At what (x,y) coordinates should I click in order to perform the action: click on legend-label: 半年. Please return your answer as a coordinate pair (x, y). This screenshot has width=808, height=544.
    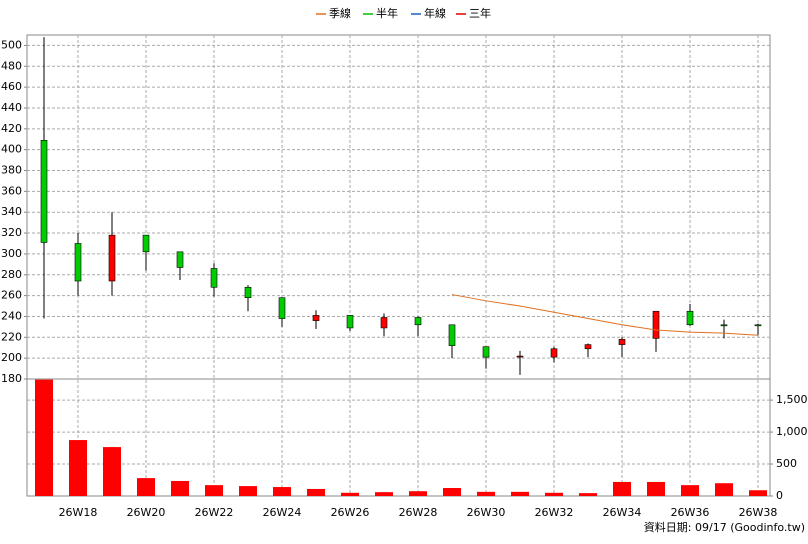
    Looking at the image, I should click on (387, 13).